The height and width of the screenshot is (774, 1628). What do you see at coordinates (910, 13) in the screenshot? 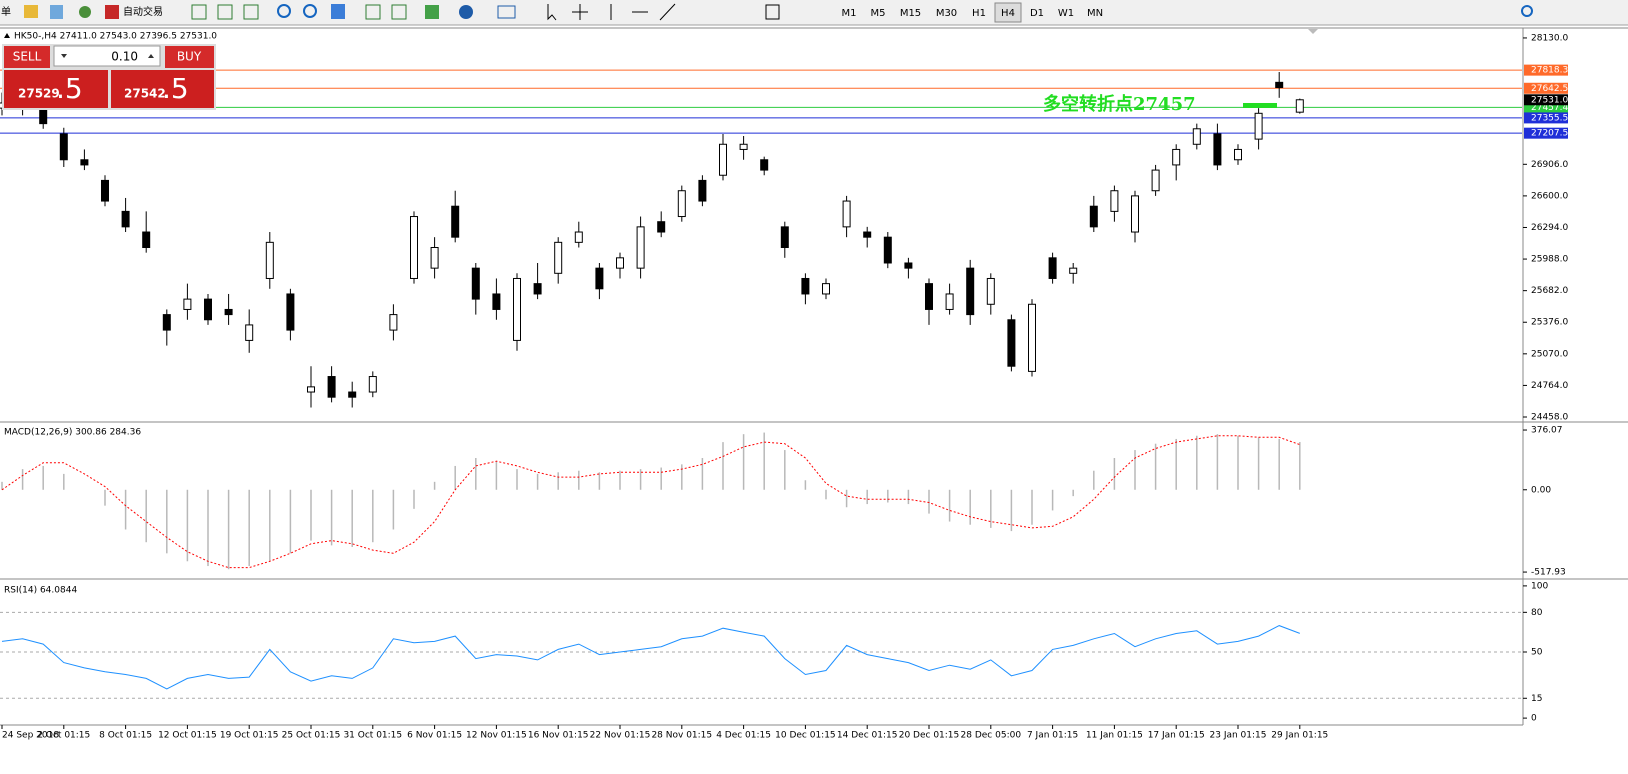
I see `timeframe-label: M15` at bounding box center [910, 13].